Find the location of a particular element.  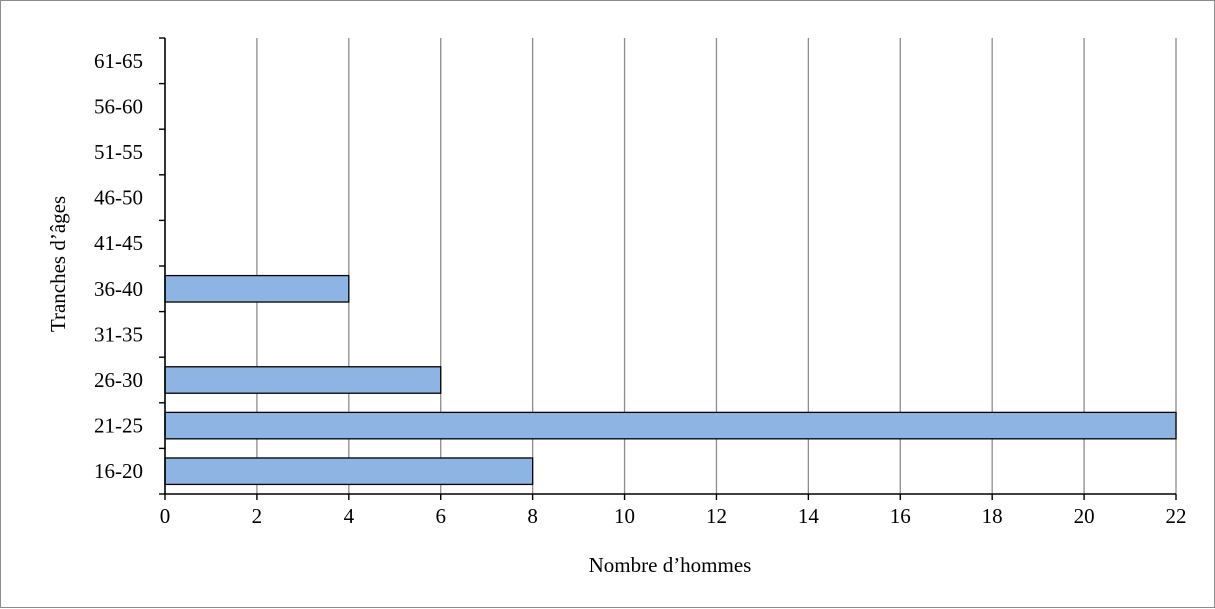

x-tick-label: 16 is located at coordinates (900, 516).